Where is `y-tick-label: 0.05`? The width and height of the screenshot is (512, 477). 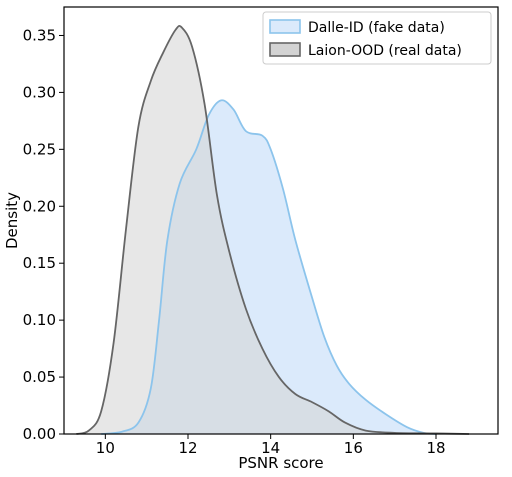
y-tick-label: 0.05 is located at coordinates (39, 377).